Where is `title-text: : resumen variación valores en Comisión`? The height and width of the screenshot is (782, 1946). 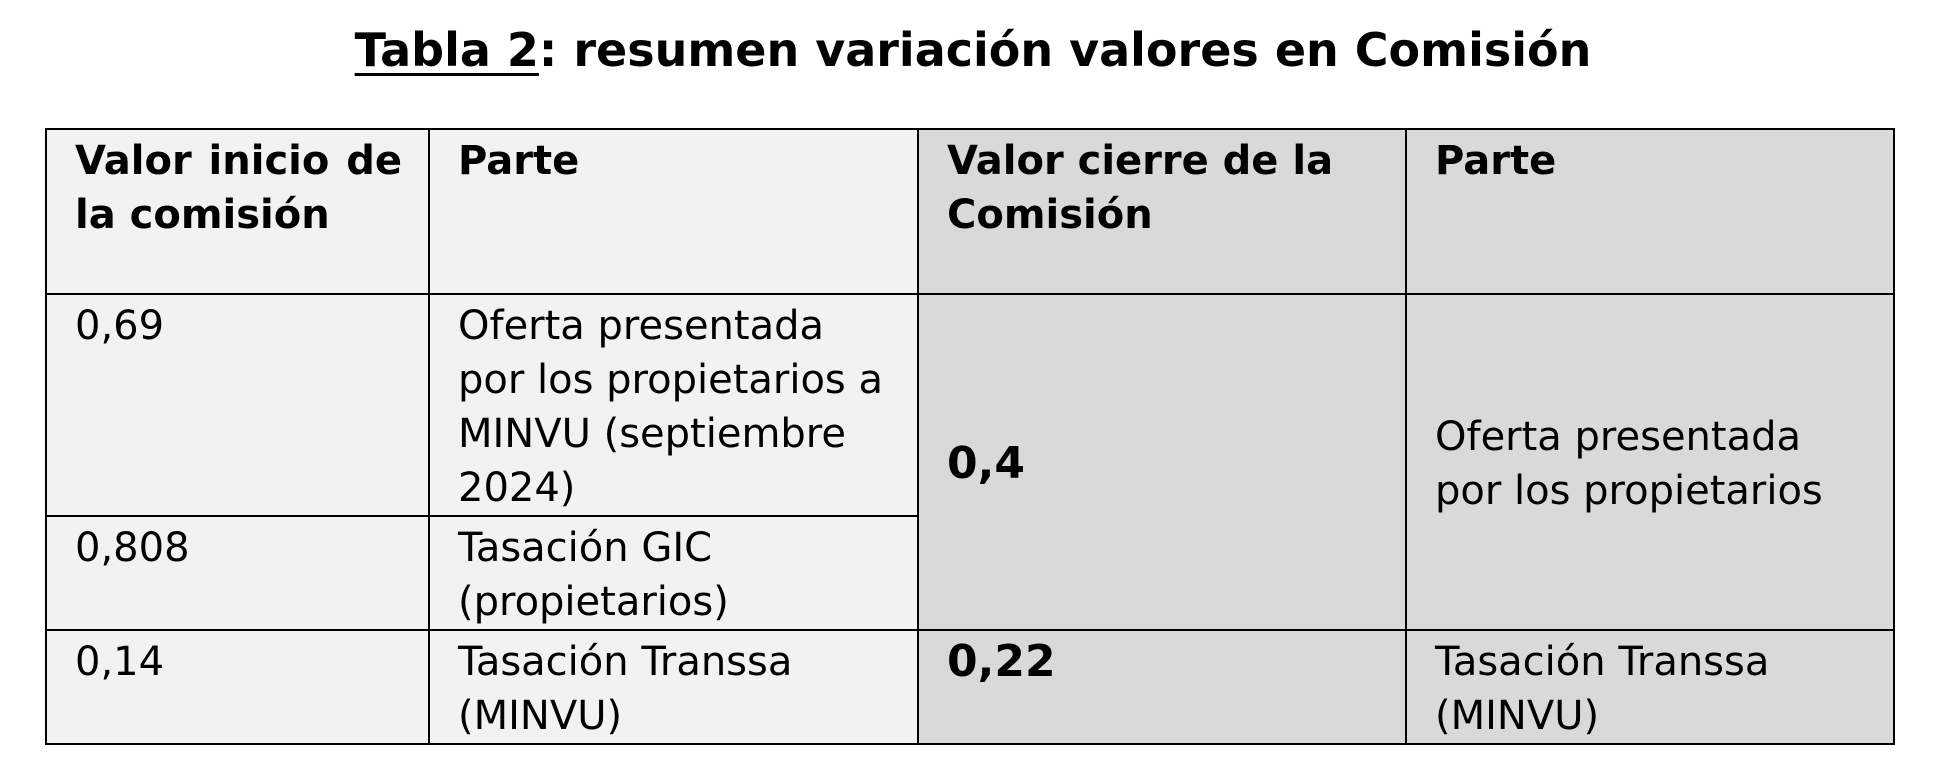
title-text: : resumen variación valores en Comisión is located at coordinates (1065, 50).